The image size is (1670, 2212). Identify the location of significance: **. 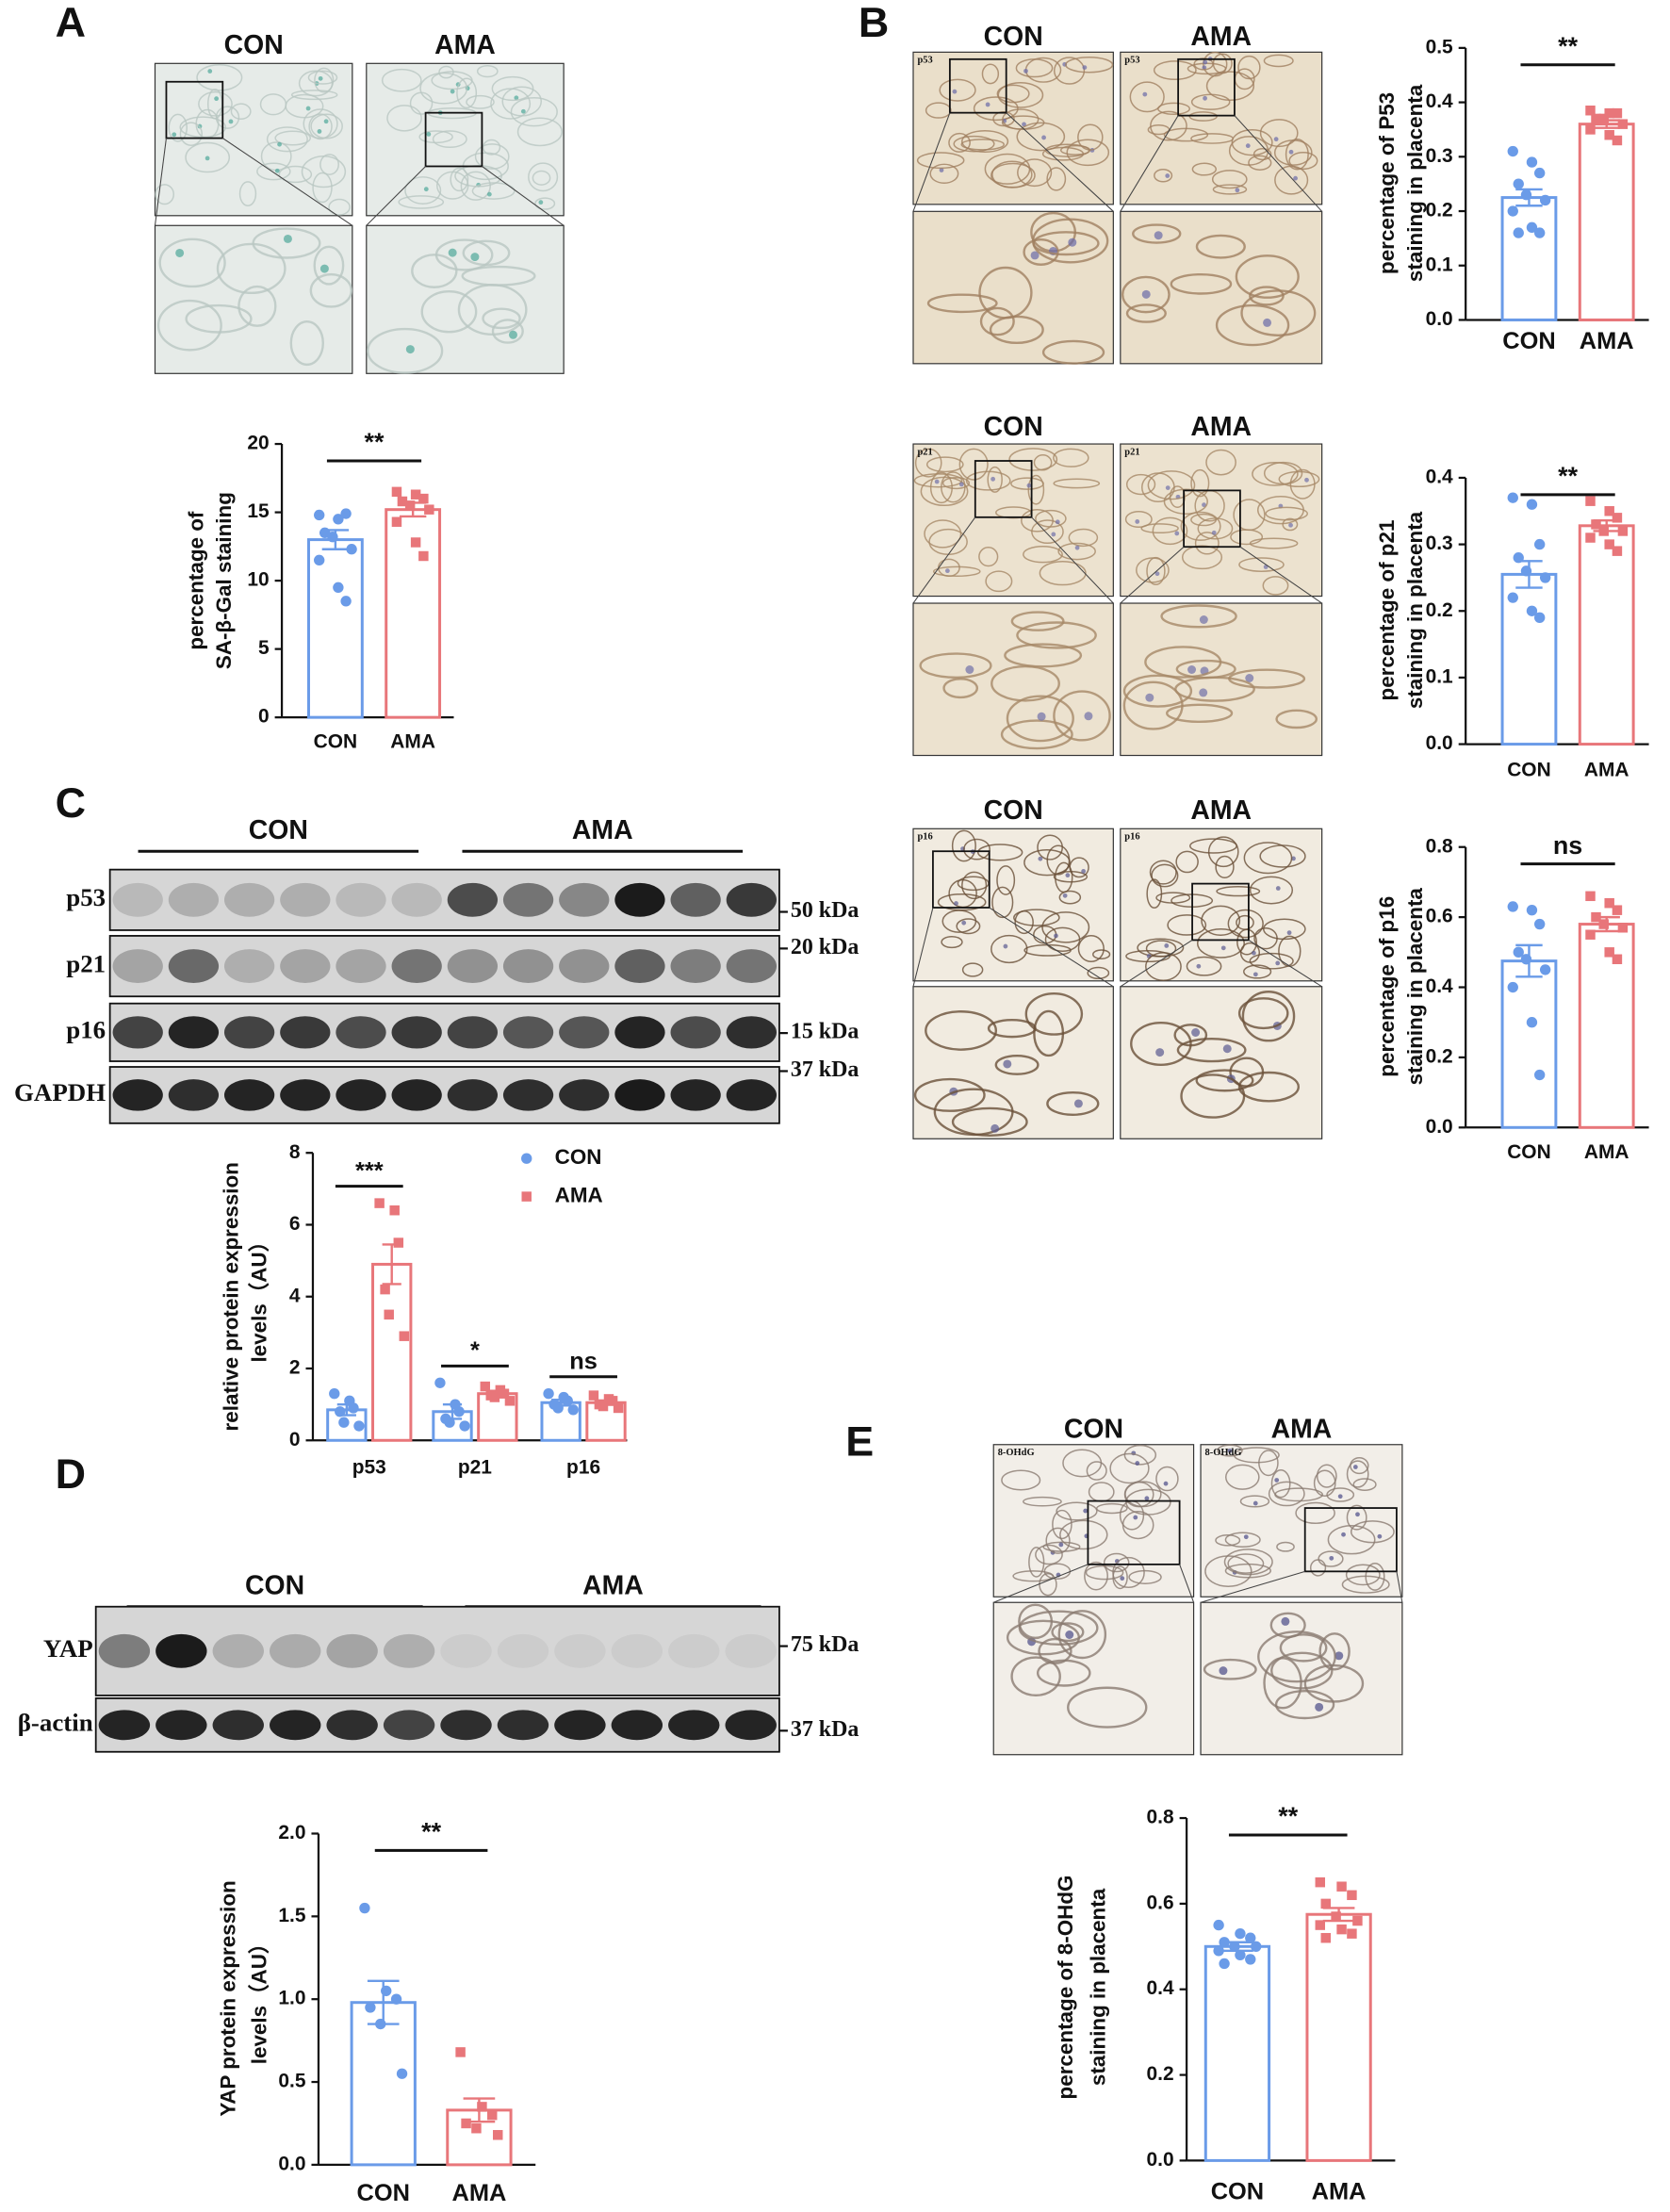
(1288, 1816).